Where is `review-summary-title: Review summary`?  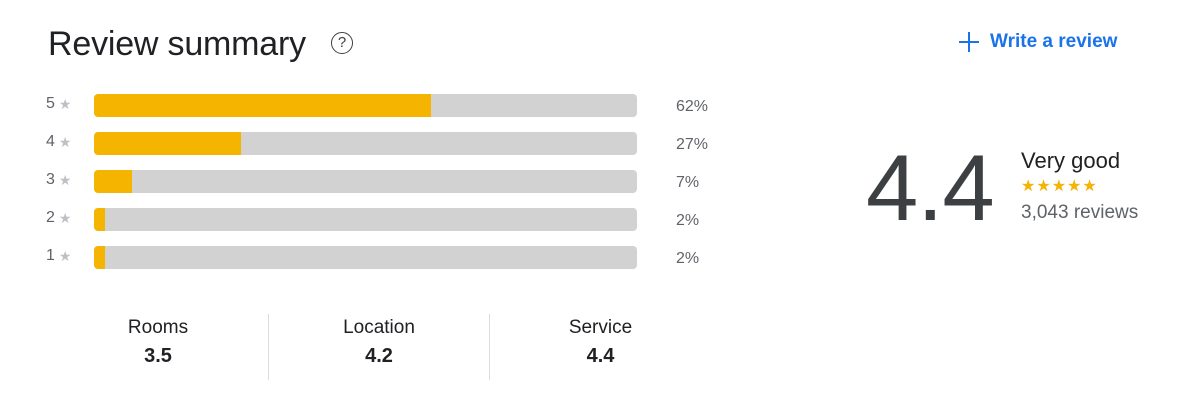 review-summary-title: Review summary is located at coordinates (177, 44).